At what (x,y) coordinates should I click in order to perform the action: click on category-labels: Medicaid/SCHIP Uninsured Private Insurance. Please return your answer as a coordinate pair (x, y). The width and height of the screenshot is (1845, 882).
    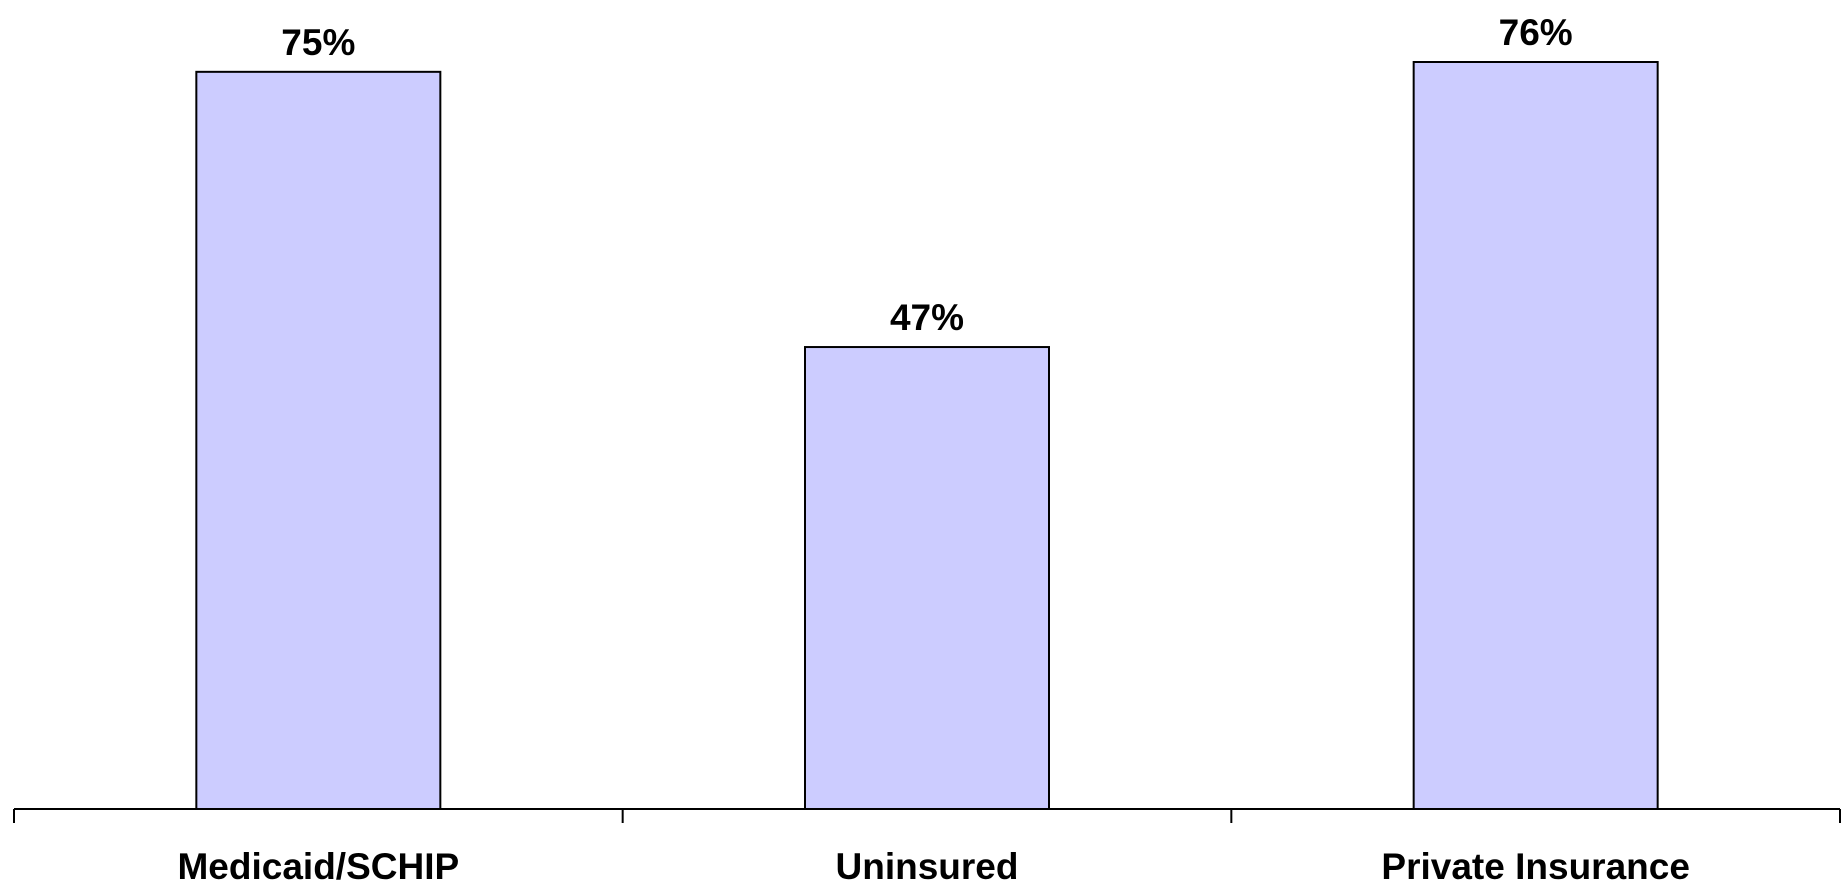
    Looking at the image, I should click on (933, 864).